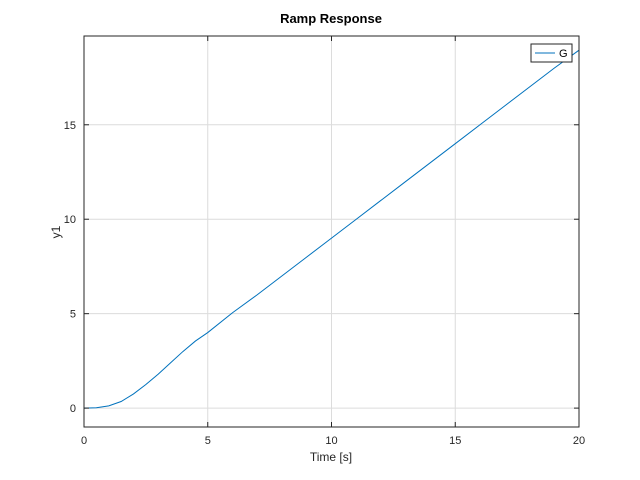  I want to click on y-tick-label: 0, so click(73, 409).